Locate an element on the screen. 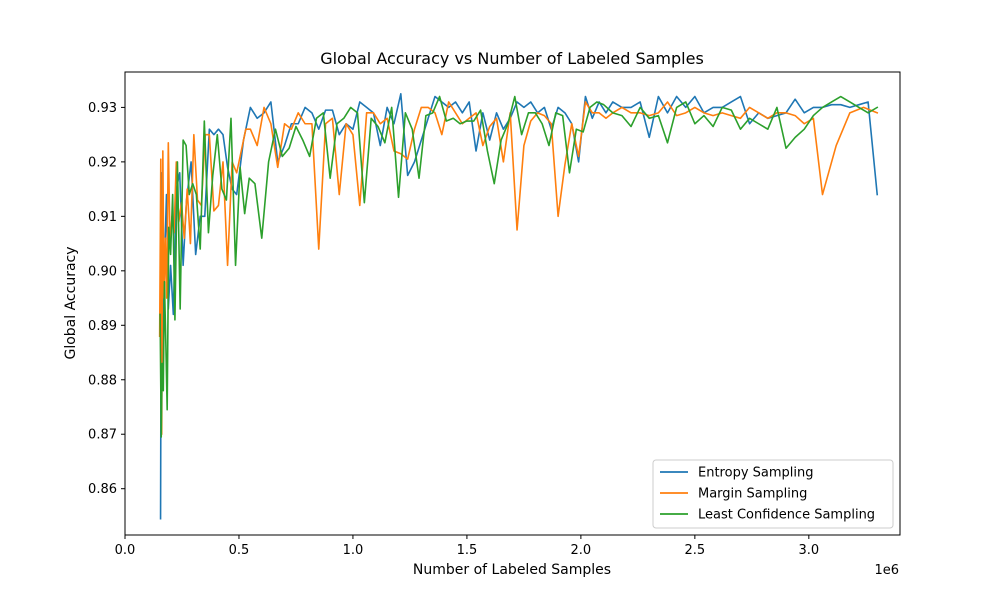  y-tick-label: 0.93 is located at coordinates (102, 108).